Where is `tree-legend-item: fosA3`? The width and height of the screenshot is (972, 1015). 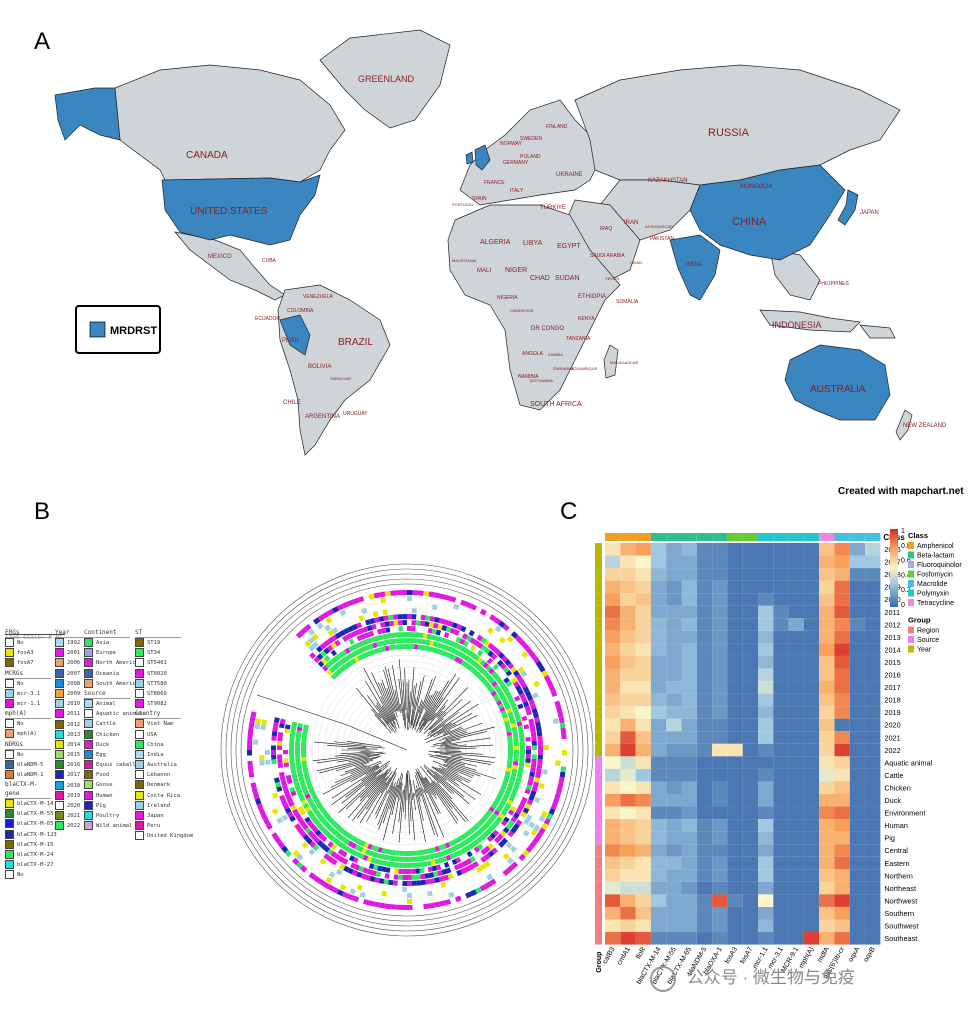 tree-legend-item: fosA3 is located at coordinates (31, 653).